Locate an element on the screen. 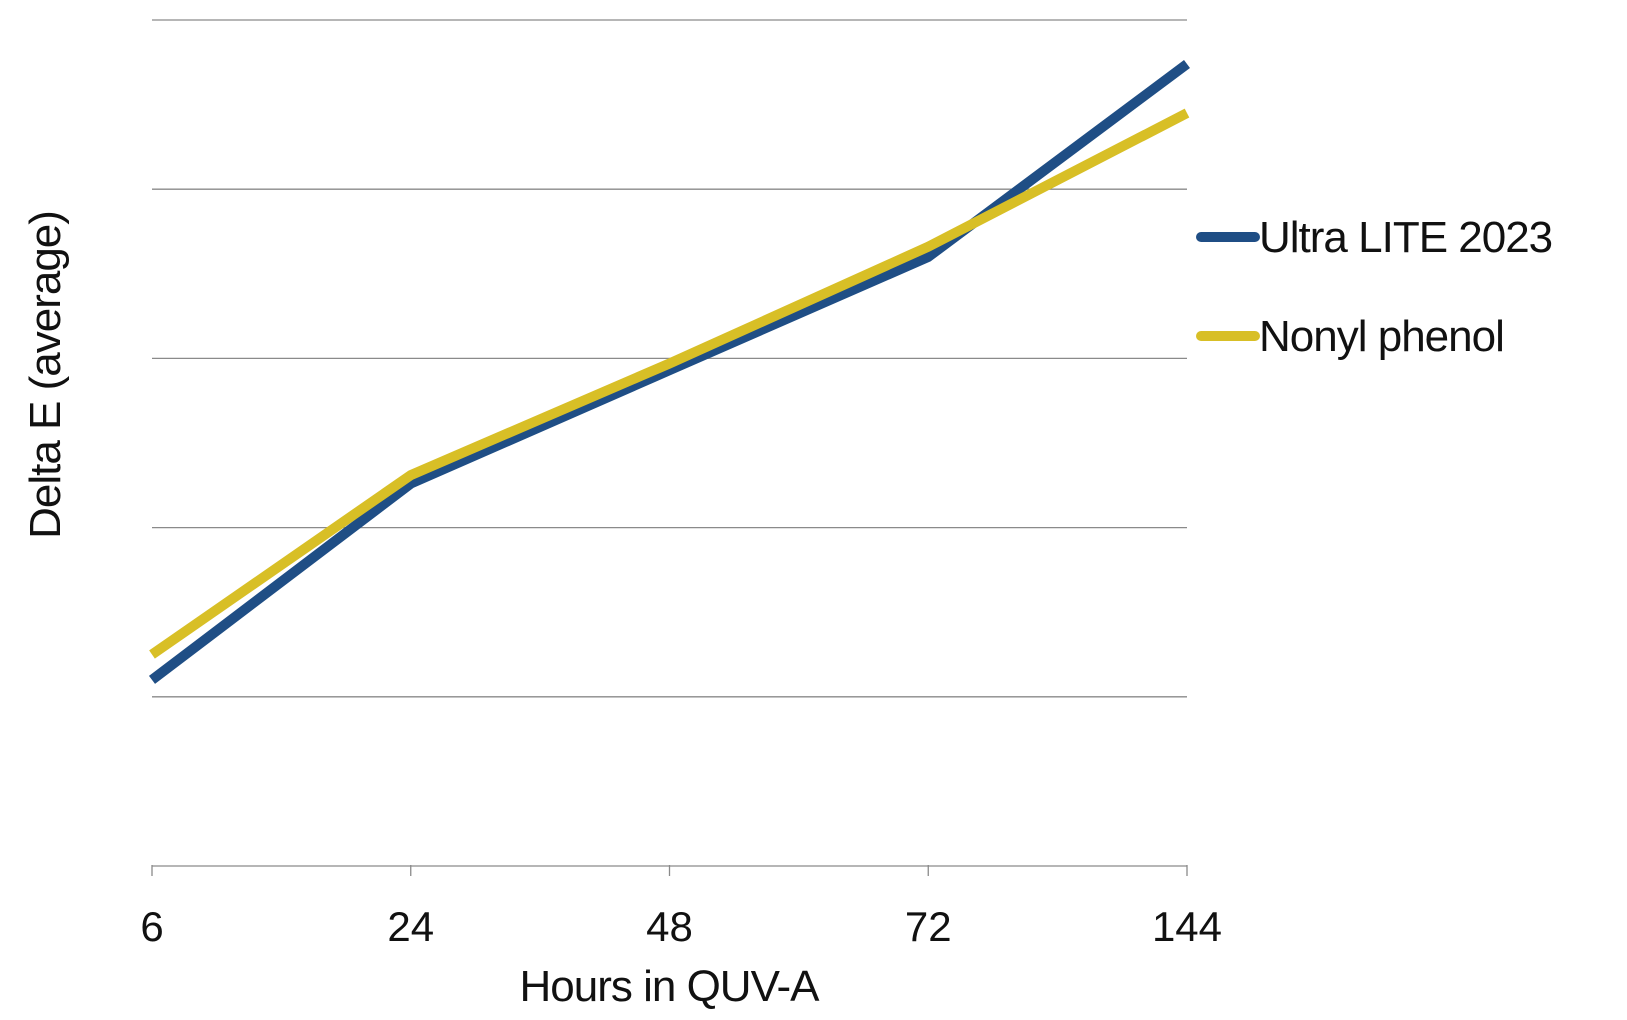 This screenshot has height=1020, width=1627. x-tick-label: 6 is located at coordinates (151, 926).